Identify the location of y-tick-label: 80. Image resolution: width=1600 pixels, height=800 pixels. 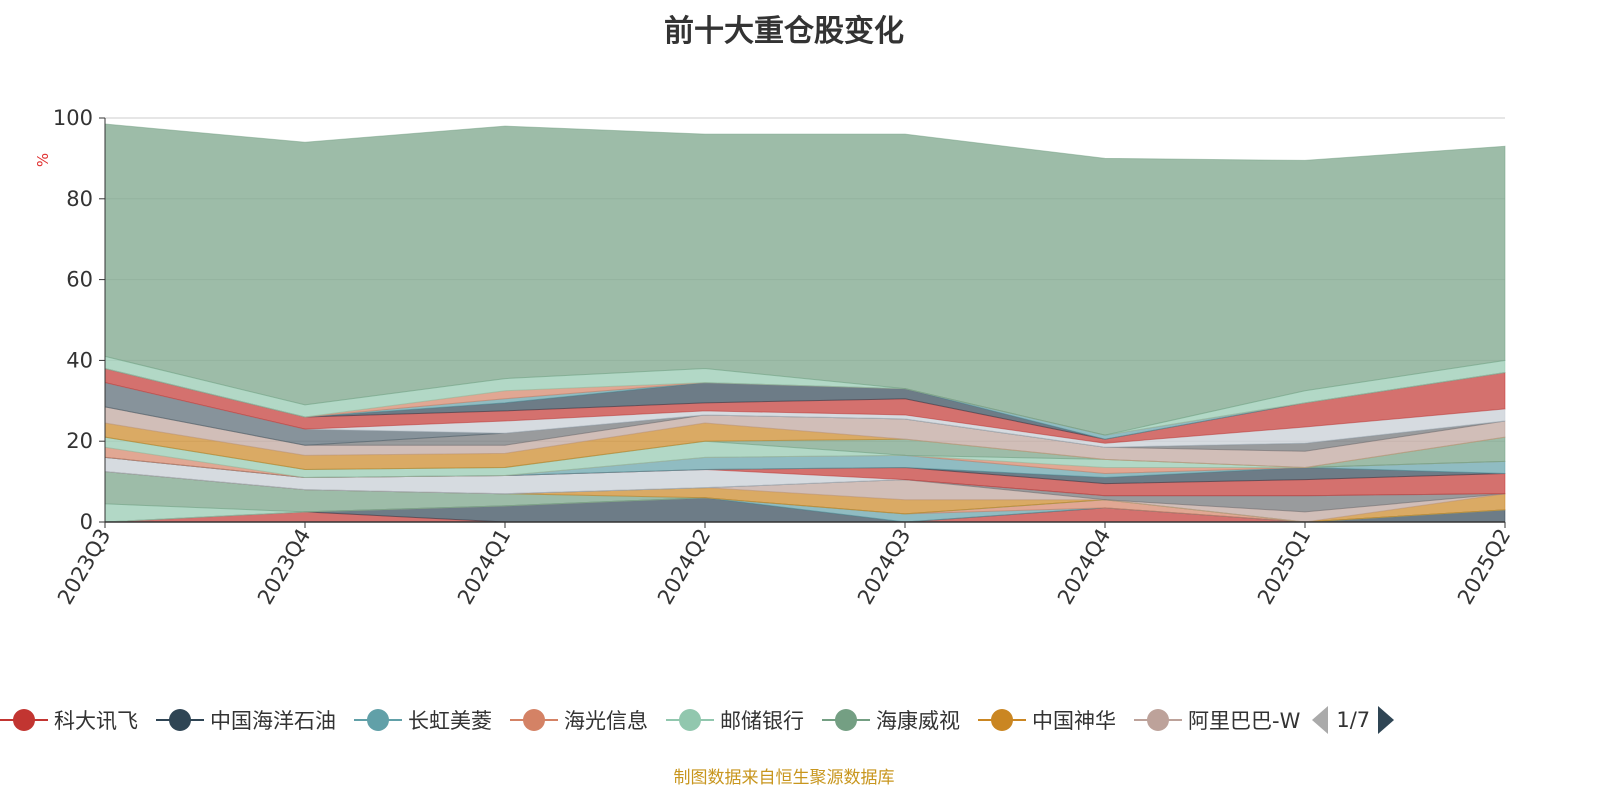
(79, 199).